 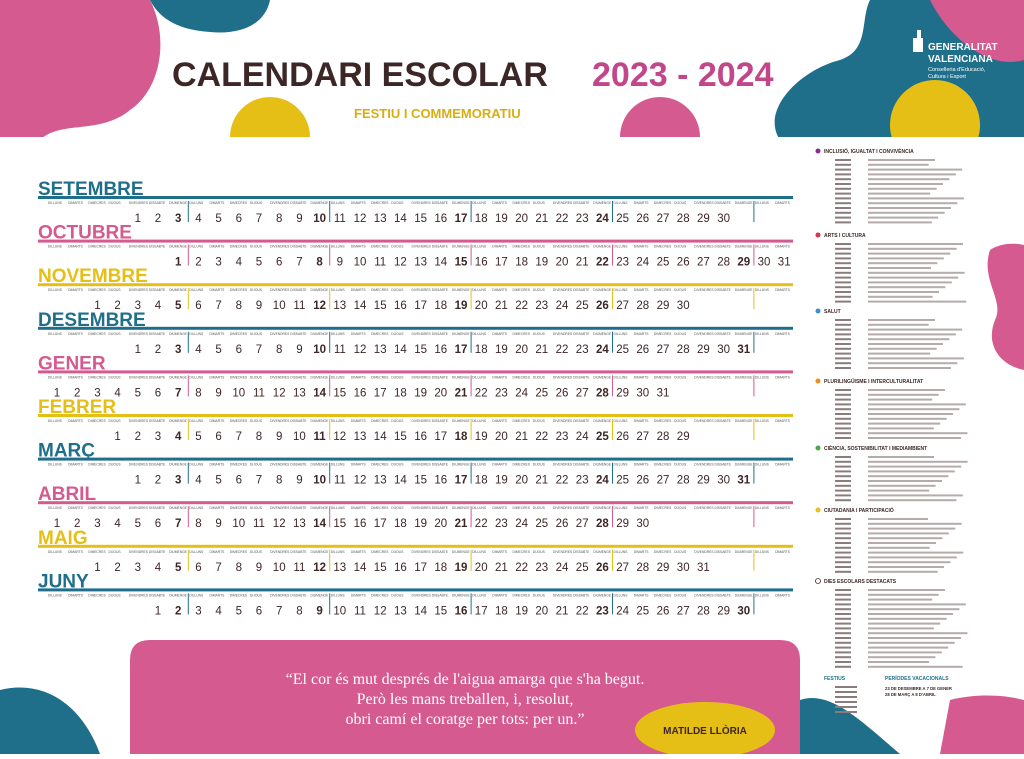 What do you see at coordinates (400, 437) in the screenshot?
I see `day-number: 15` at bounding box center [400, 437].